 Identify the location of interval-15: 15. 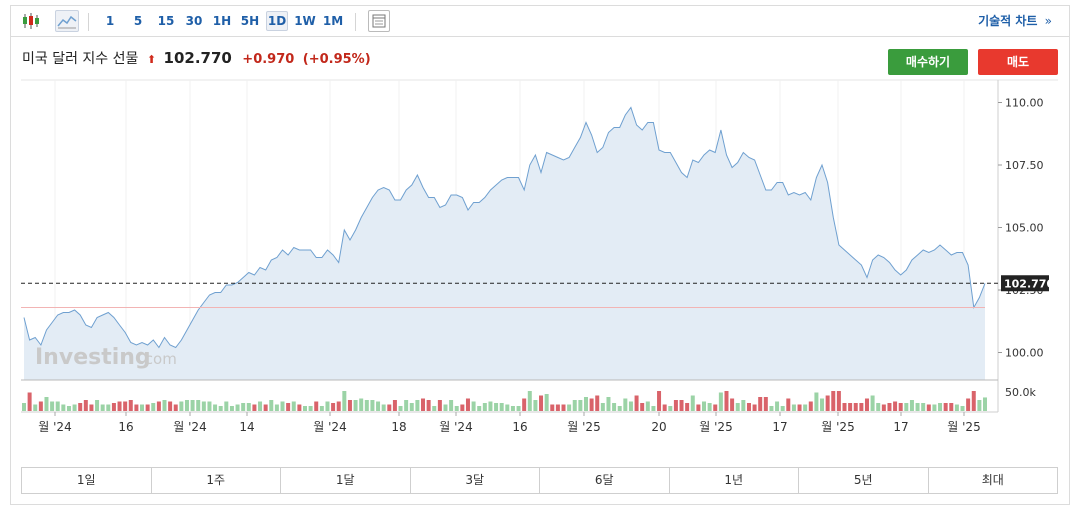
(166, 21).